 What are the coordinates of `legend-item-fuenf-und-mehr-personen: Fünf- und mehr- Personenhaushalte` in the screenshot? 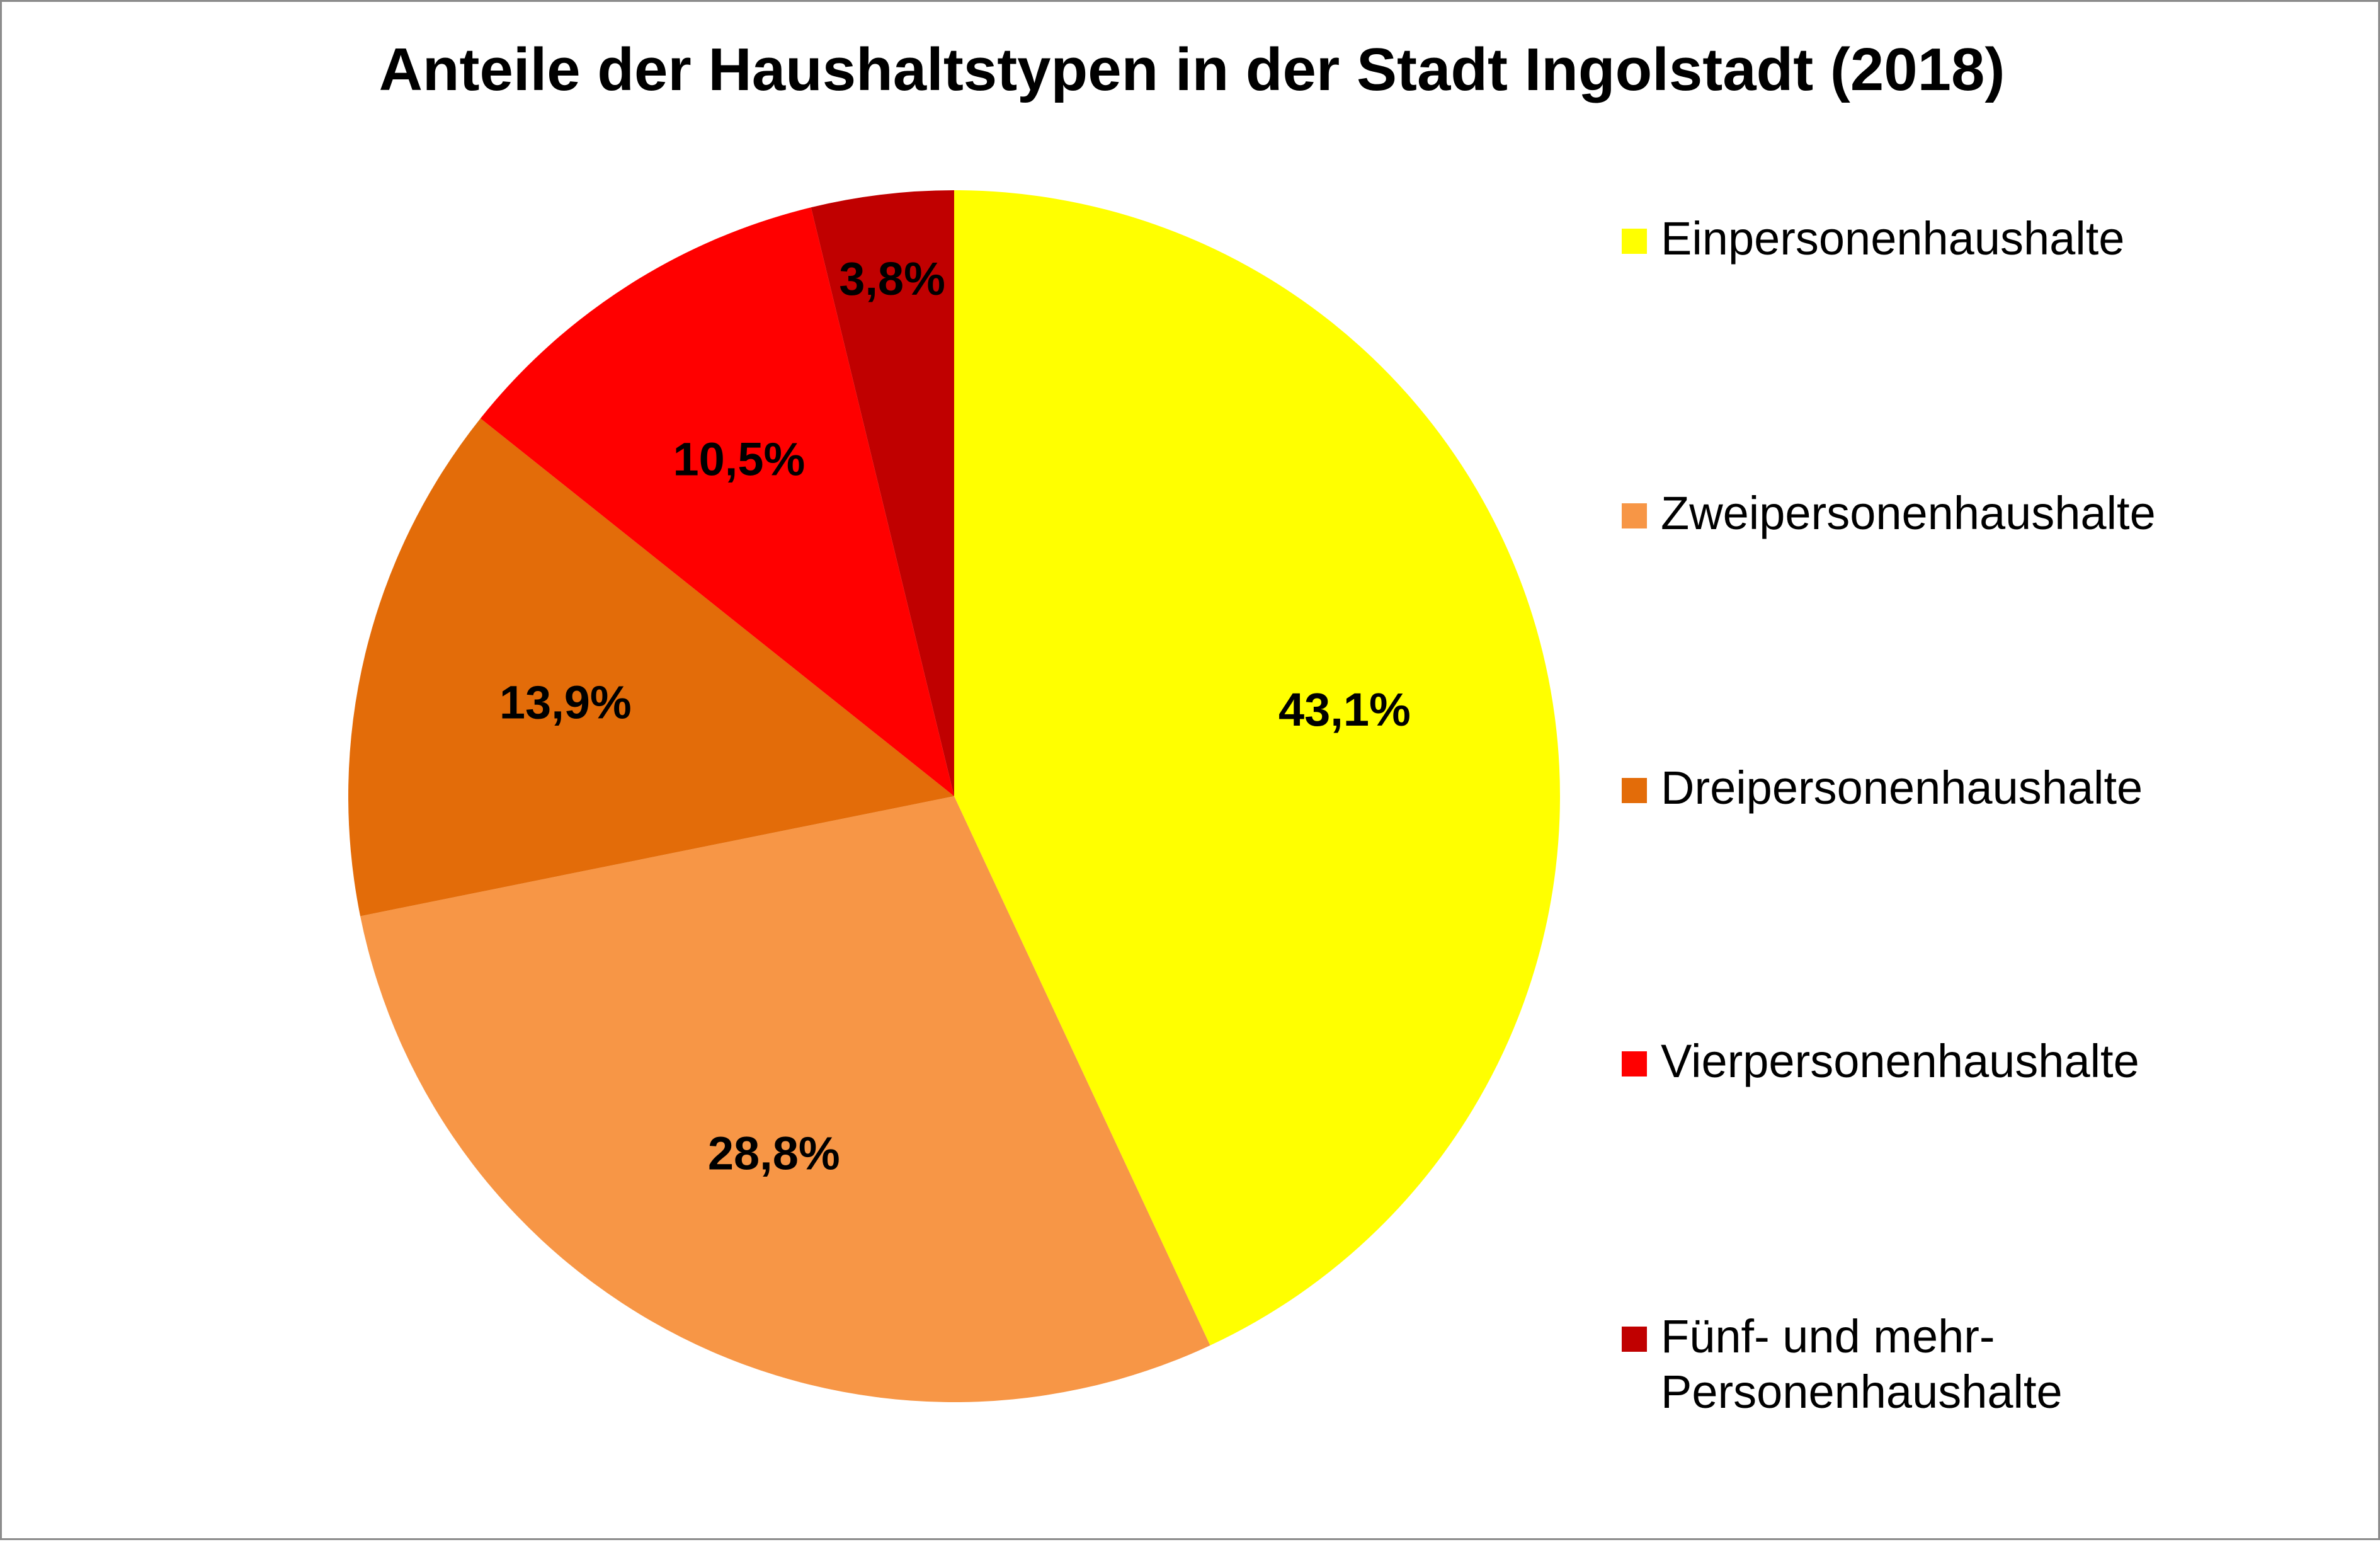 It's located at (1981, 1364).